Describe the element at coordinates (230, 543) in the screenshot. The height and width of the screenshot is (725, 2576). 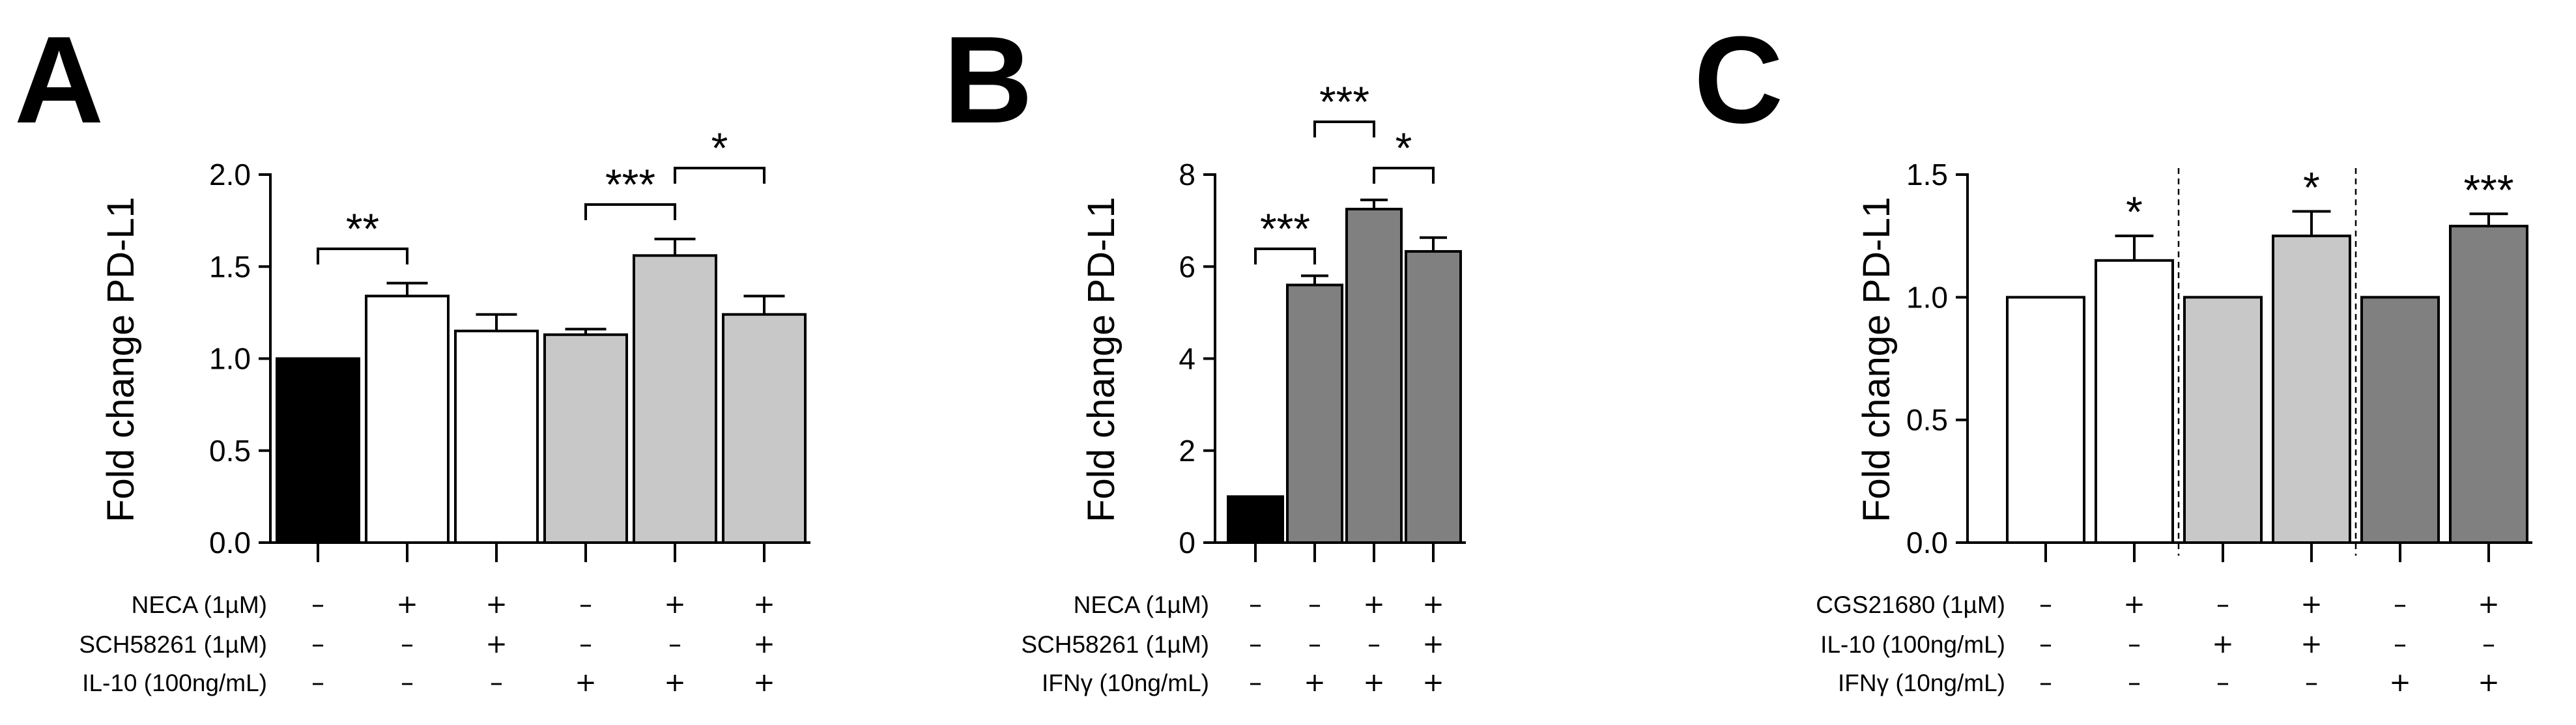
I see `panel-a-y-tick-label: 0.0` at that location.